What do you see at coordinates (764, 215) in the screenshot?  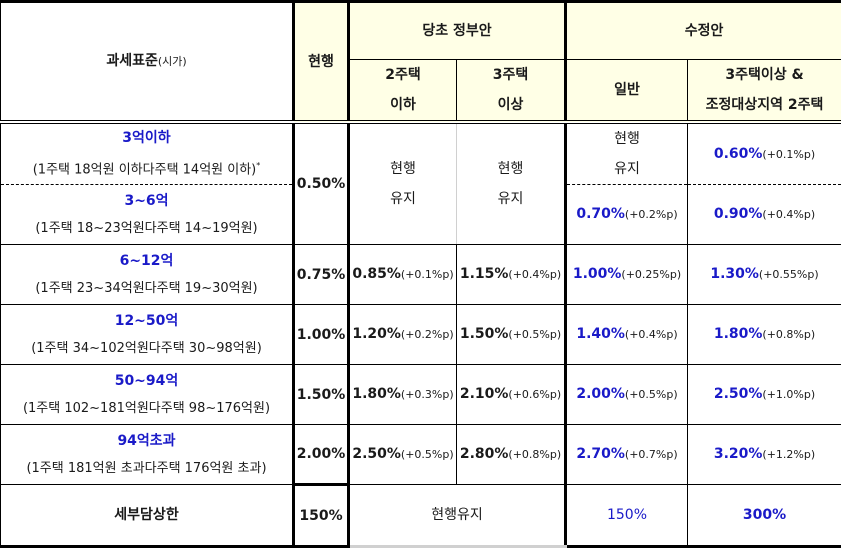 I see `rev-multi-rate: 0.90%(+0.4%p)` at bounding box center [764, 215].